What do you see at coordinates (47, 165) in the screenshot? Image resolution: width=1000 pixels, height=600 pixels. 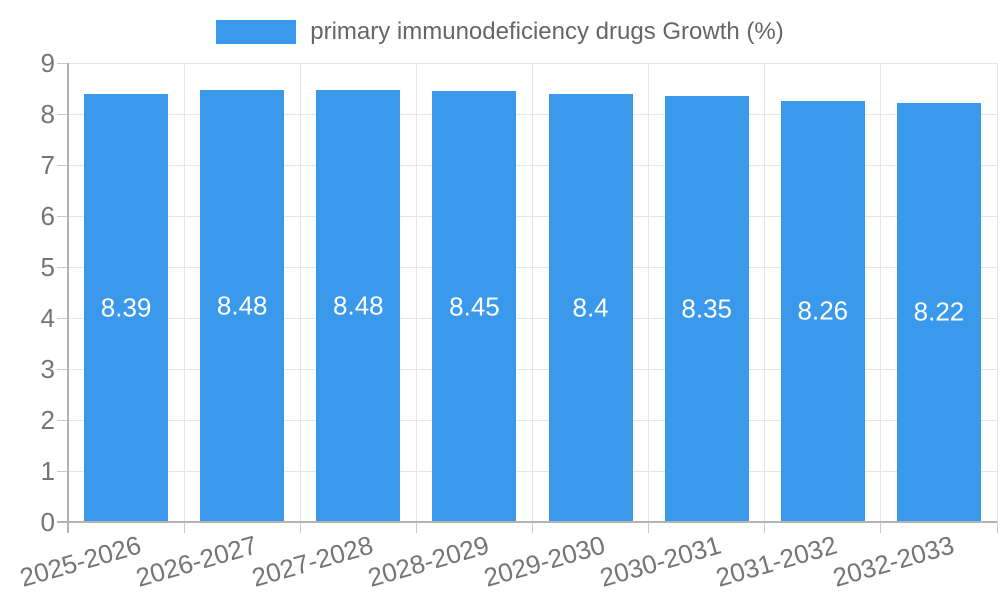 I see `y-axis-tick-label: 7` at bounding box center [47, 165].